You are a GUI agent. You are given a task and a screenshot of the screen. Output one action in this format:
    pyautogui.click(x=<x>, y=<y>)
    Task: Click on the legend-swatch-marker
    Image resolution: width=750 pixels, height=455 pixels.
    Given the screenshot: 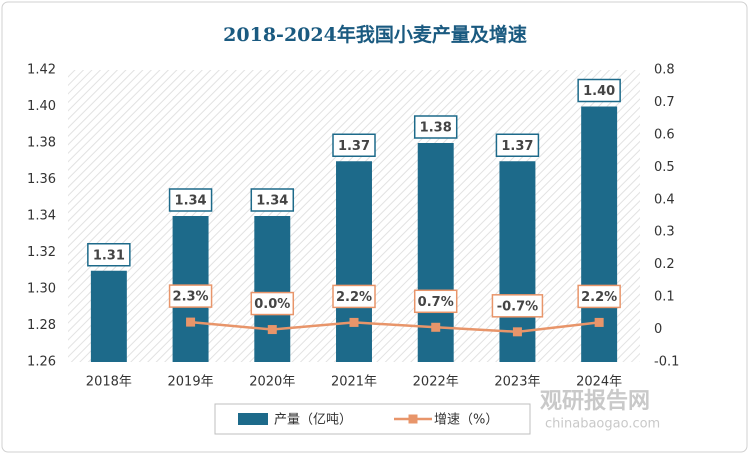 What is the action you would take?
    pyautogui.click(x=413, y=419)
    